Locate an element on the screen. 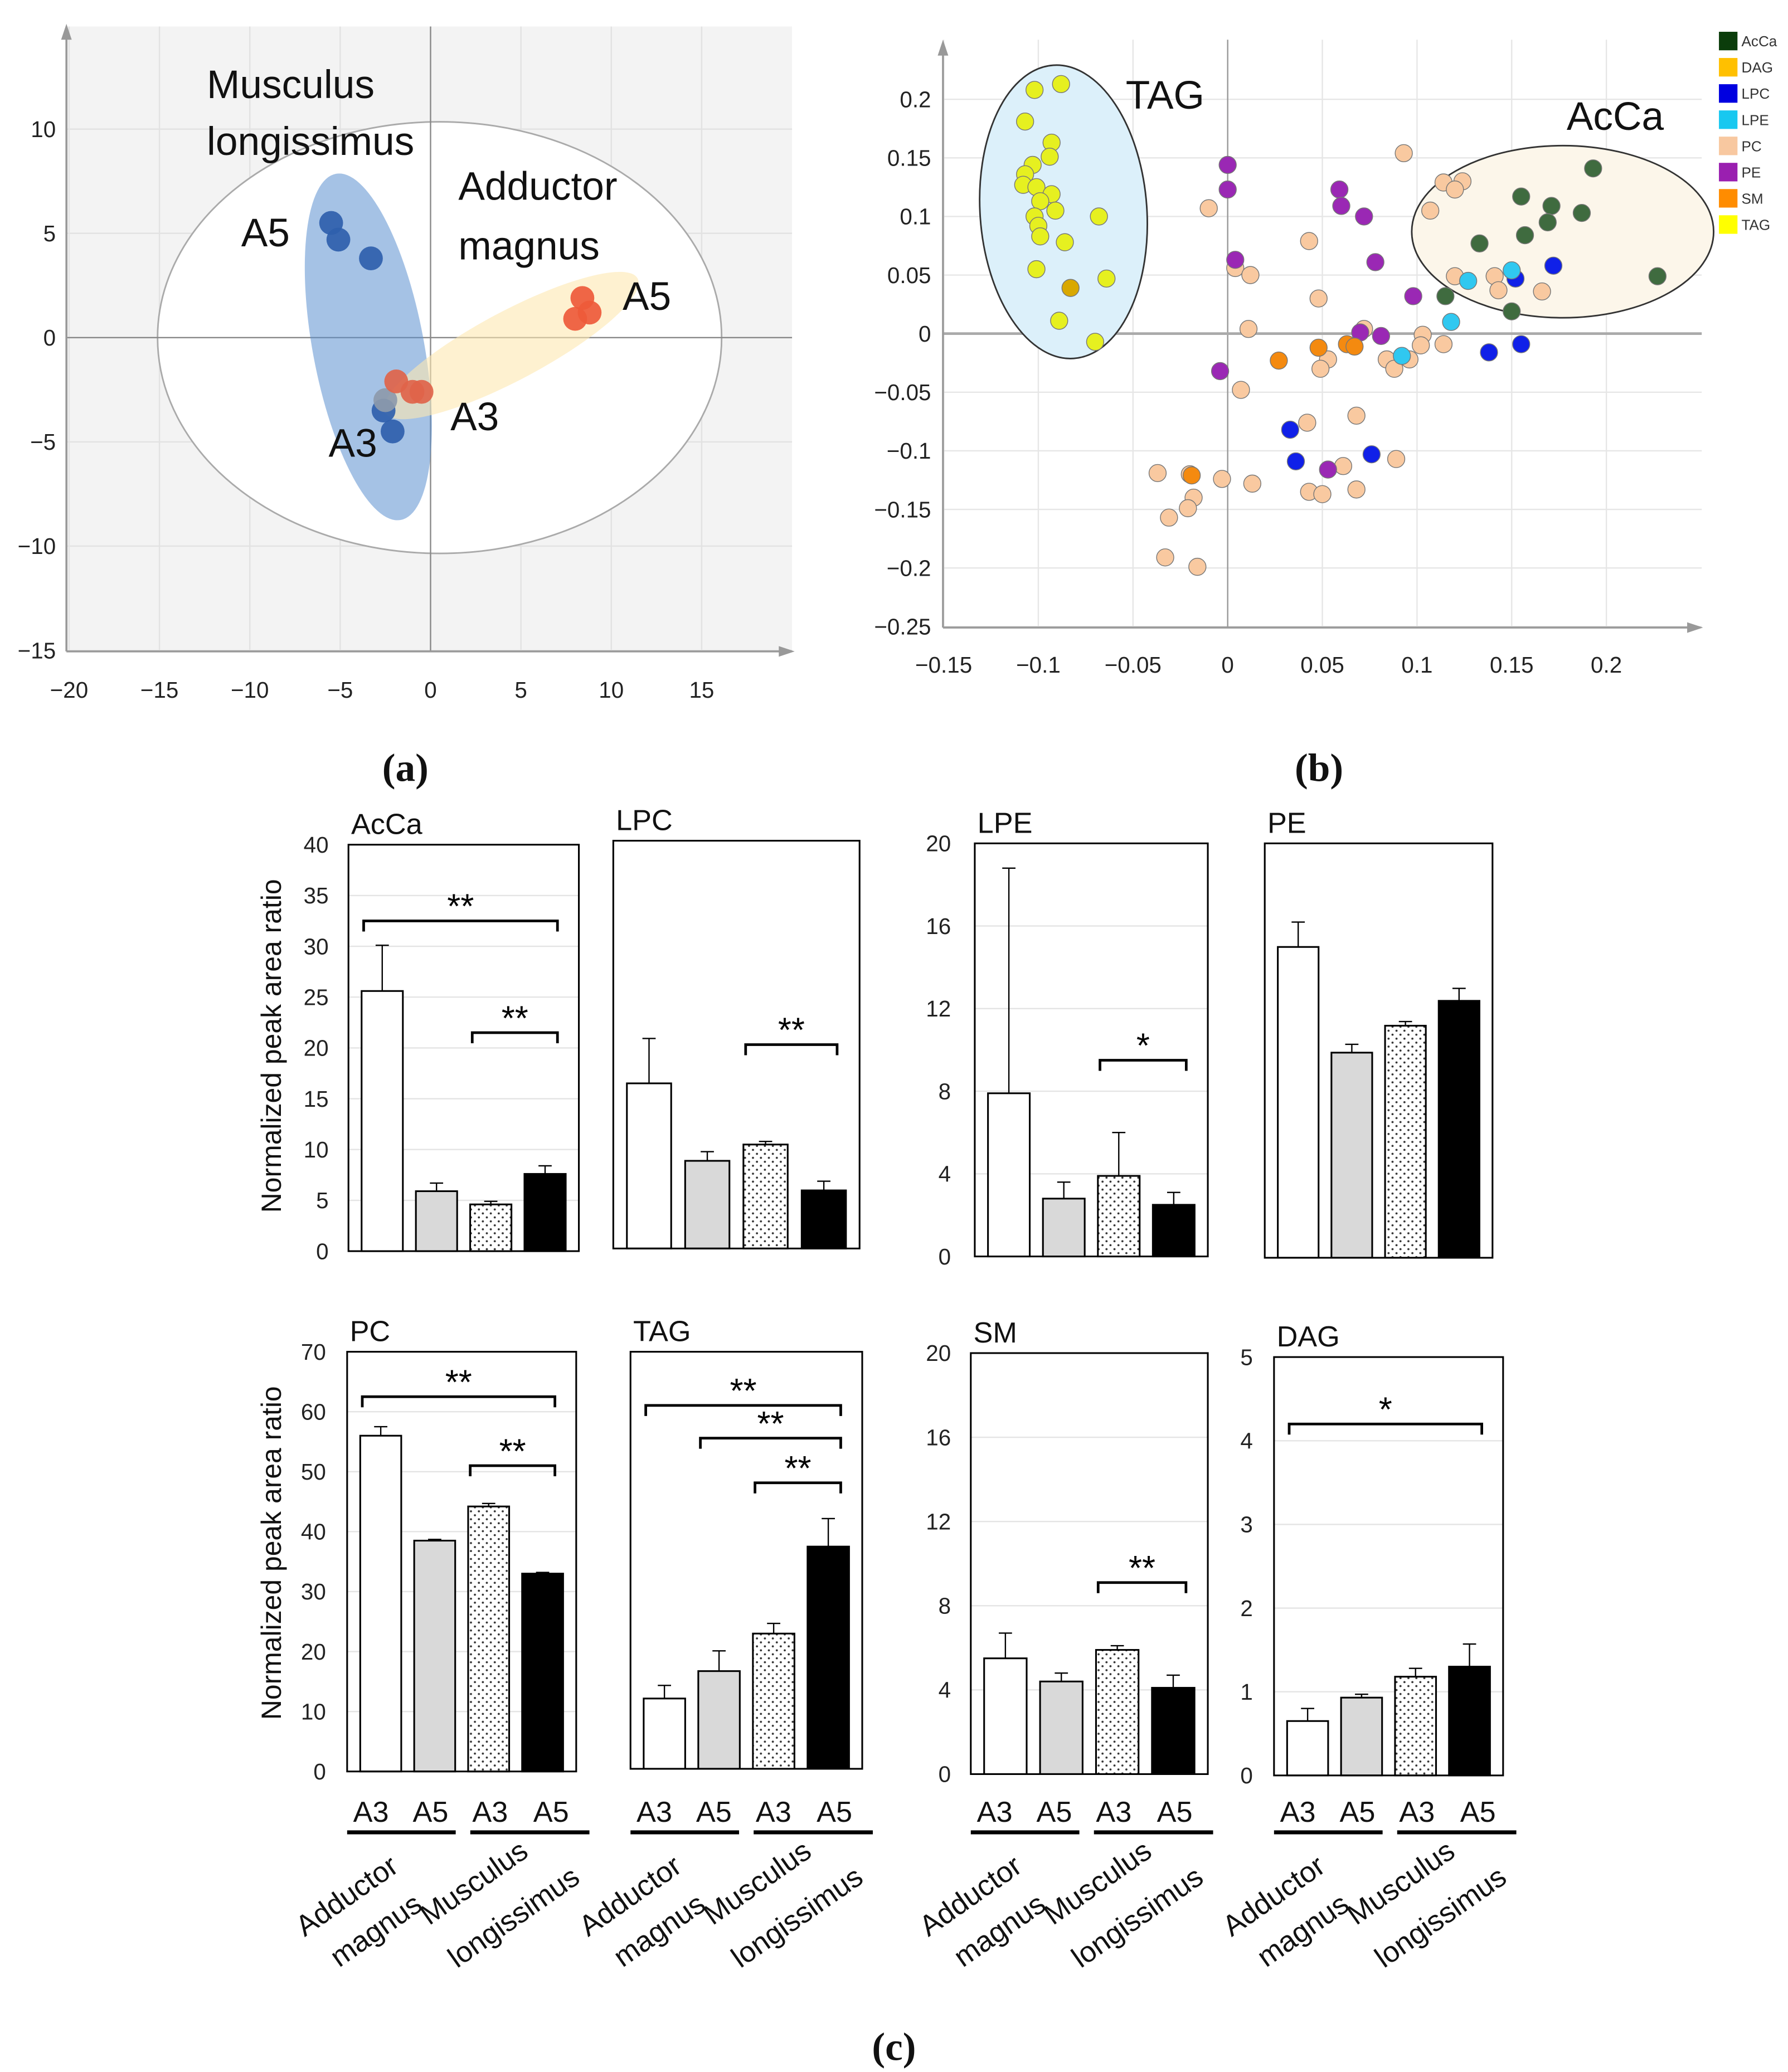 The image size is (1788, 2072). y-tick-label: 15 is located at coordinates (316, 1099).